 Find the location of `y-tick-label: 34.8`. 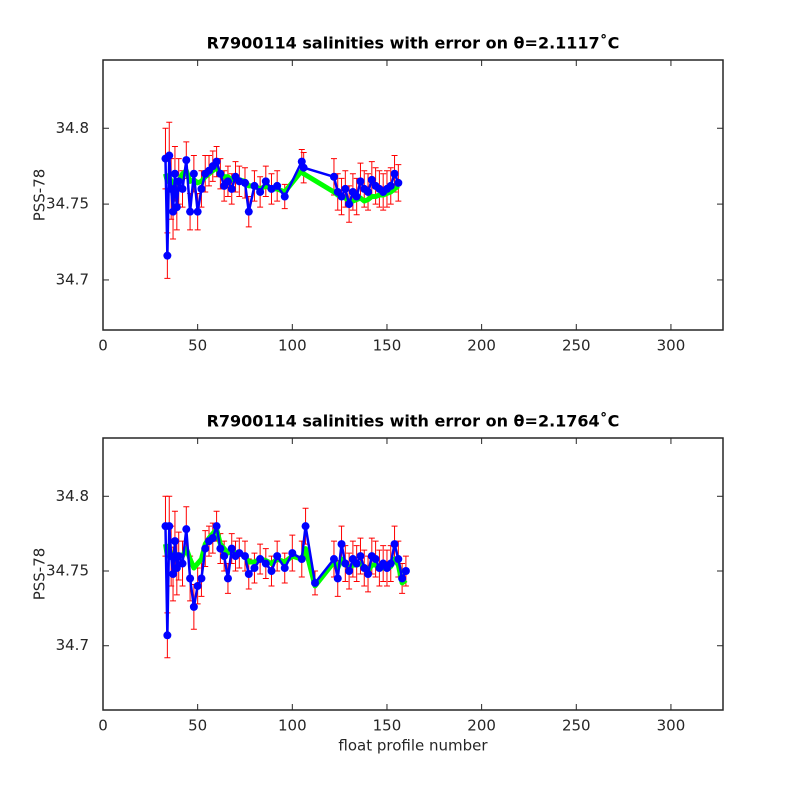

y-tick-label: 34.8 is located at coordinates (72, 496).